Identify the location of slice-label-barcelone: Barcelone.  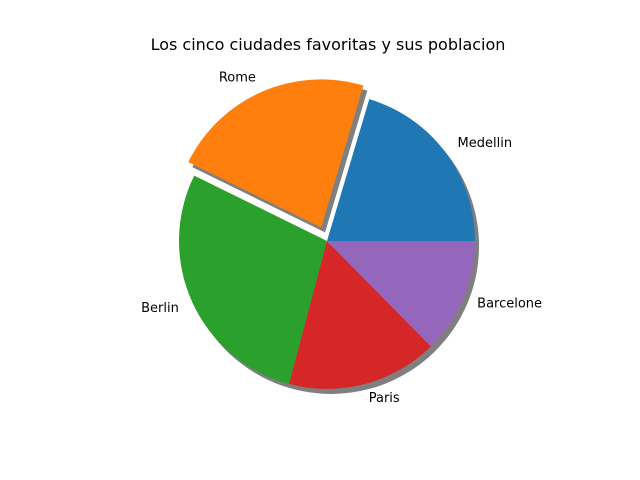
(509, 303).